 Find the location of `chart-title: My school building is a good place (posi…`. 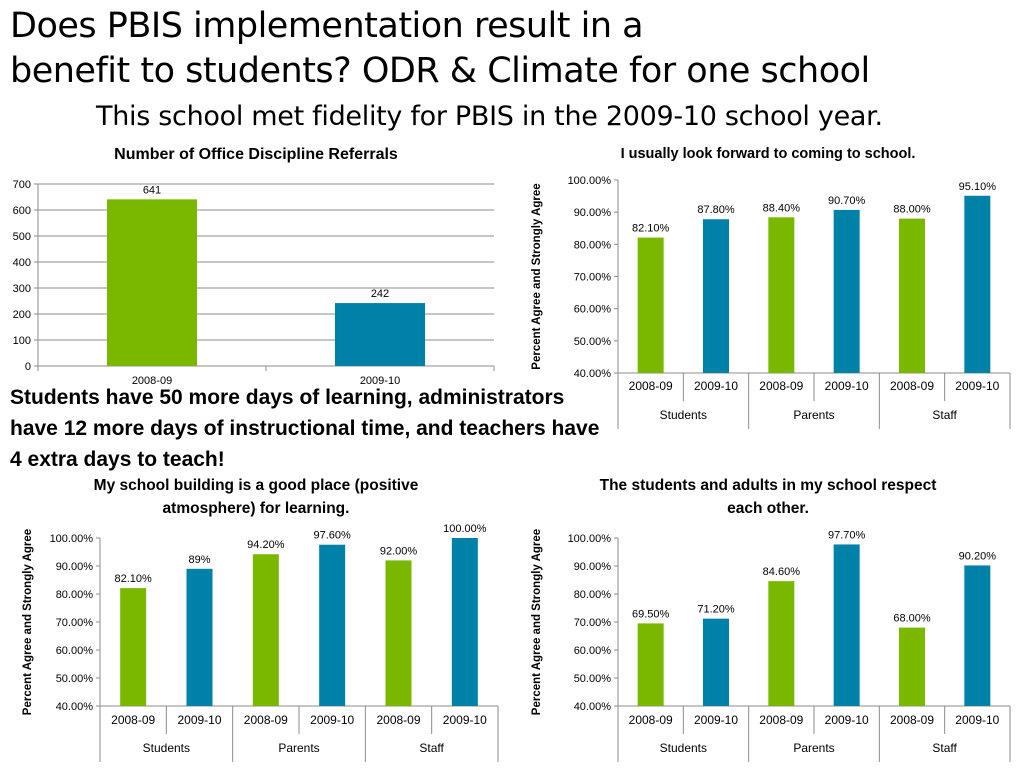

chart-title: My school building is a good place (posi… is located at coordinates (256, 485).